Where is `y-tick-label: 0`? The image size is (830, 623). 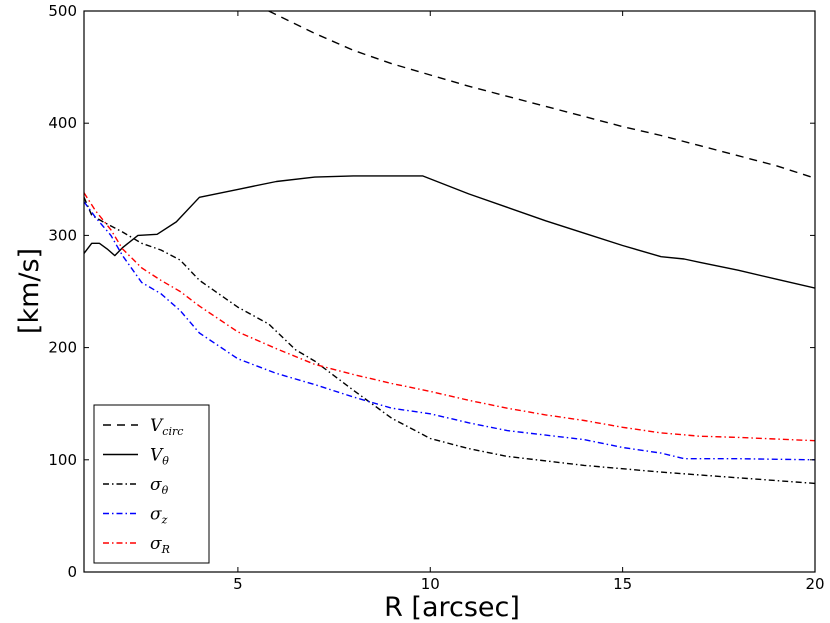
y-tick-label: 0 is located at coordinates (72, 572).